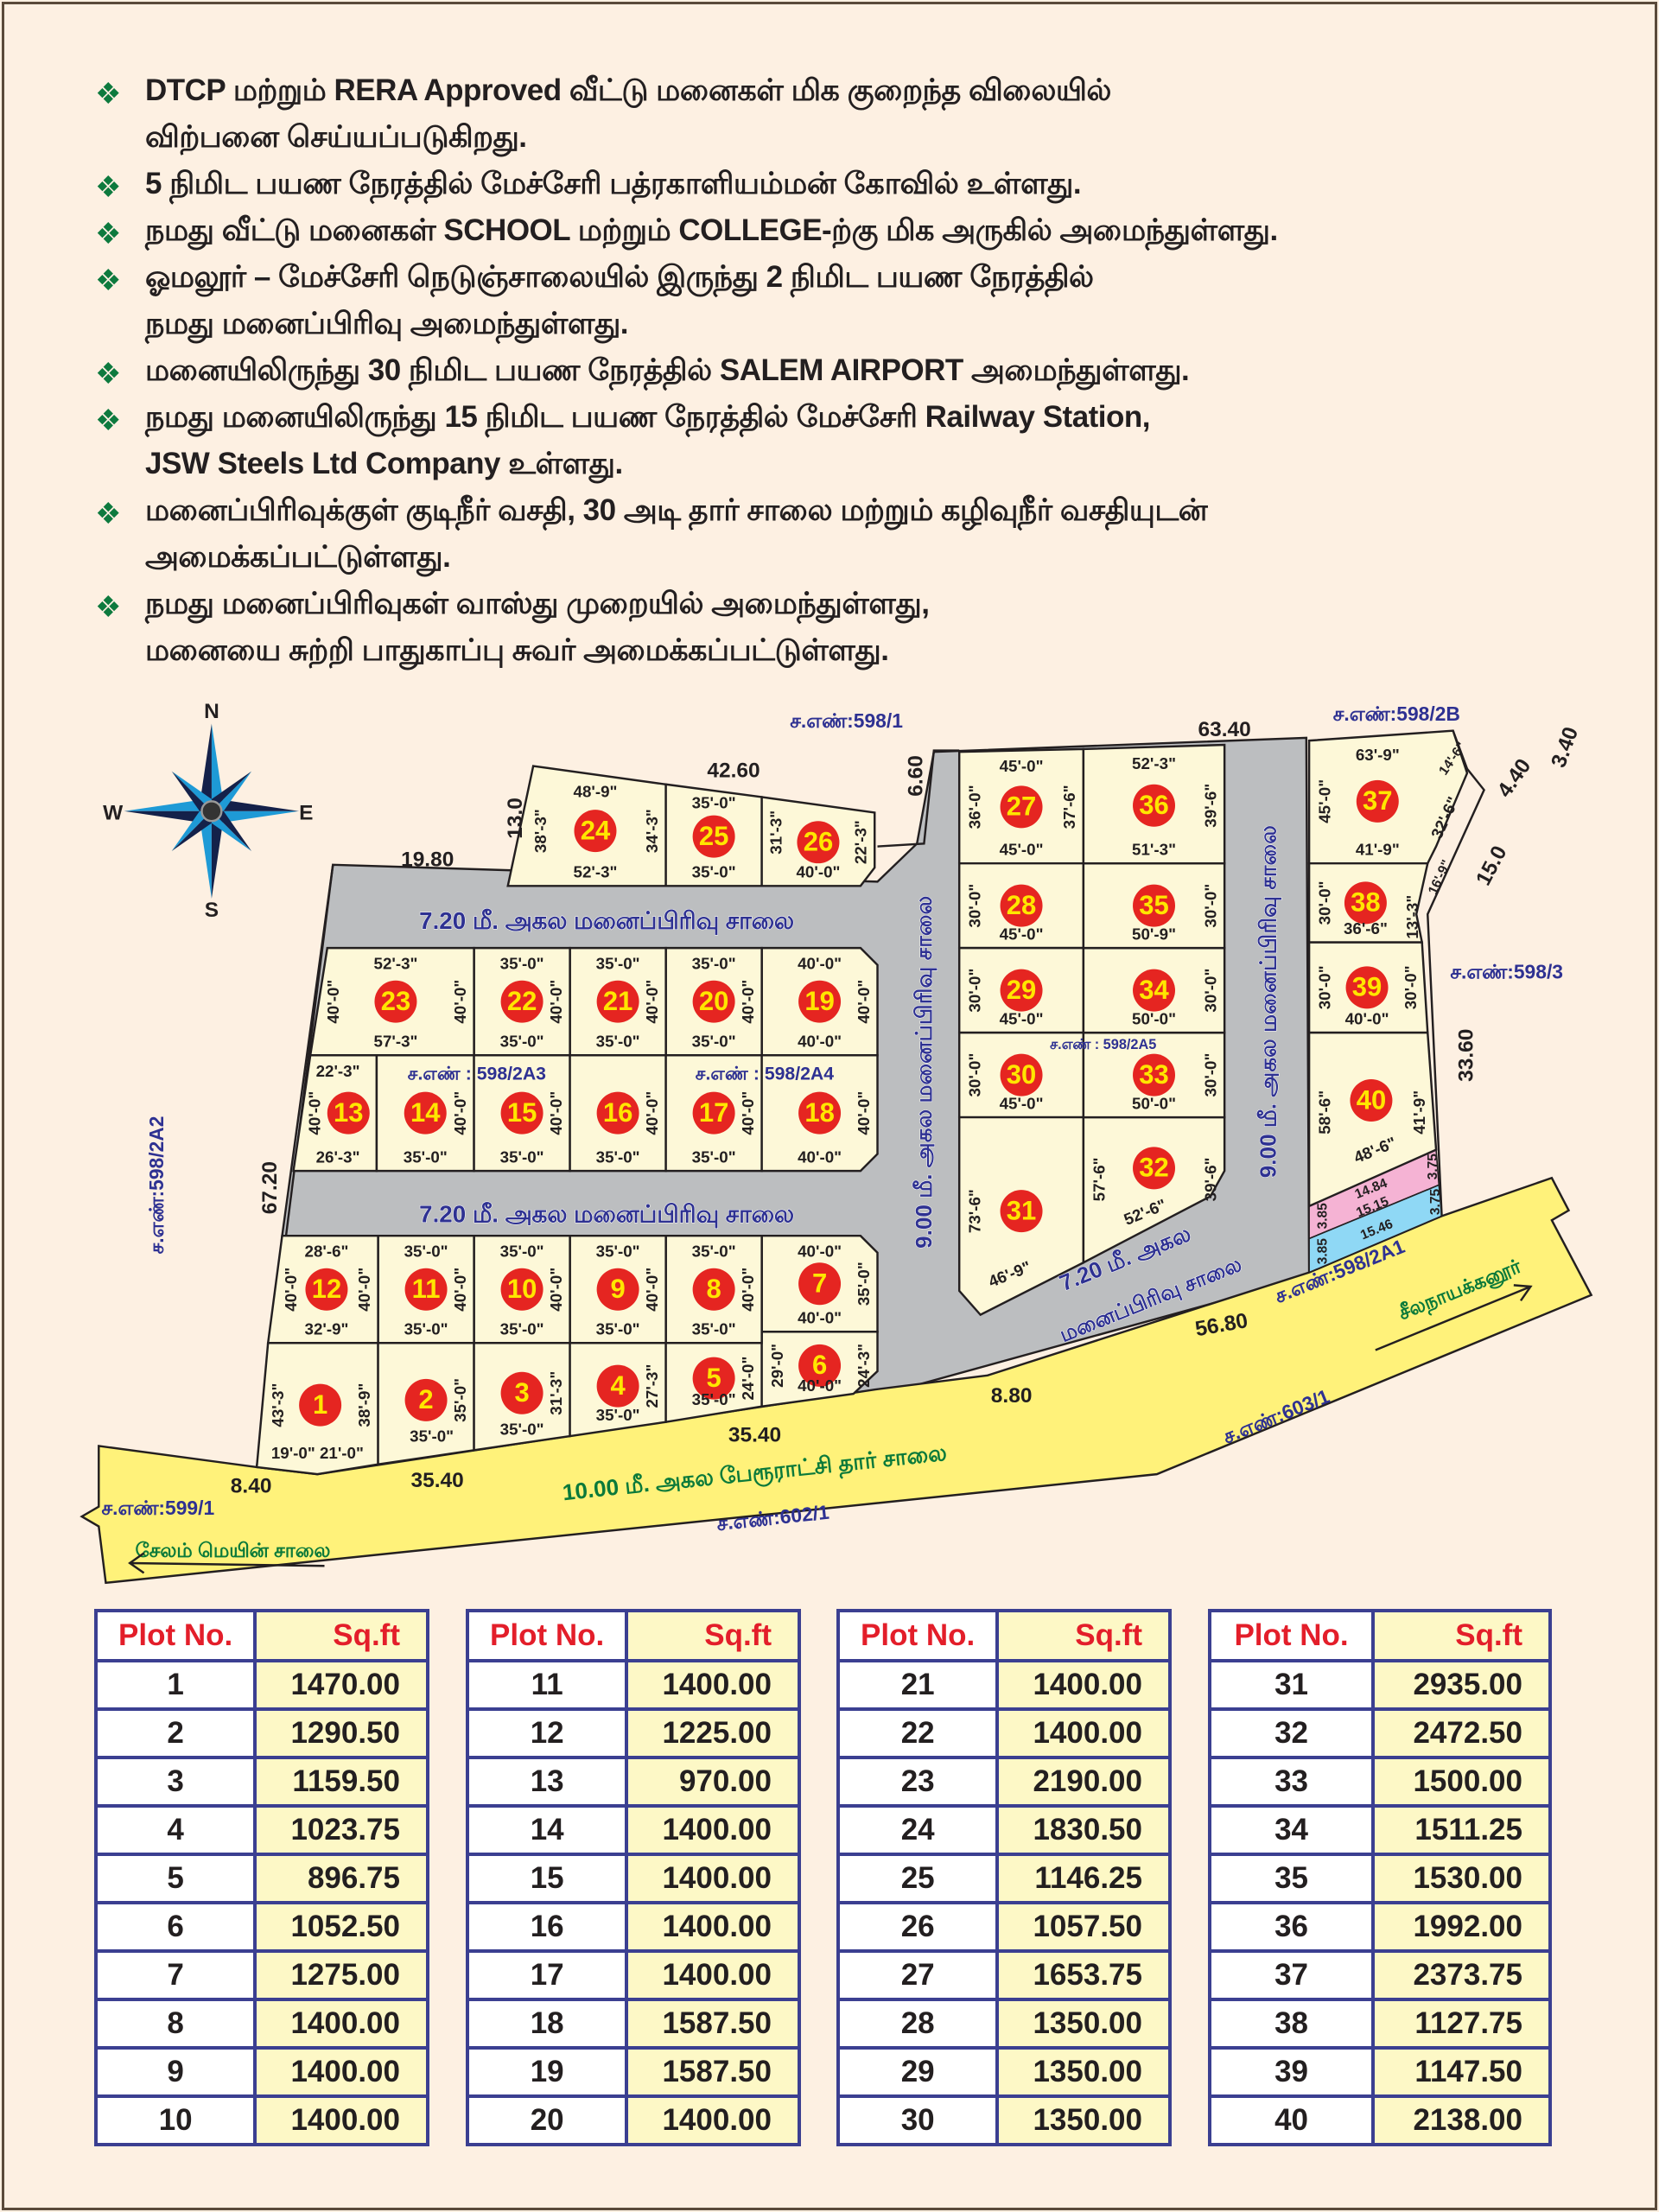 The width and height of the screenshot is (1659, 2212). I want to click on plot-22: 22 35'-0" 35'-0"40'-0", so click(522, 1001).